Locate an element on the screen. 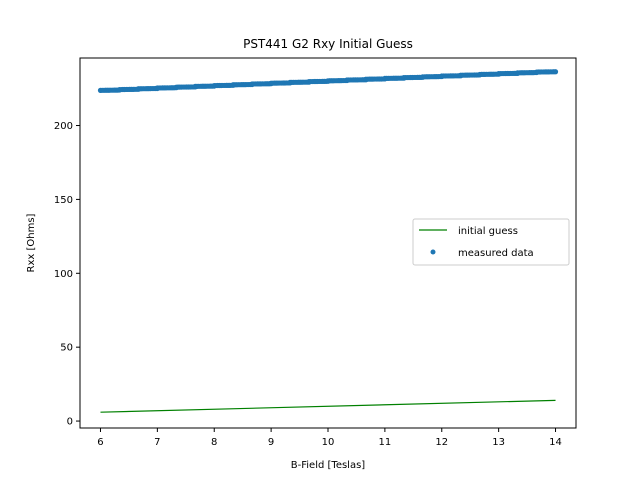 This screenshot has height=480, width=640. initial-guess-line is located at coordinates (328, 406).